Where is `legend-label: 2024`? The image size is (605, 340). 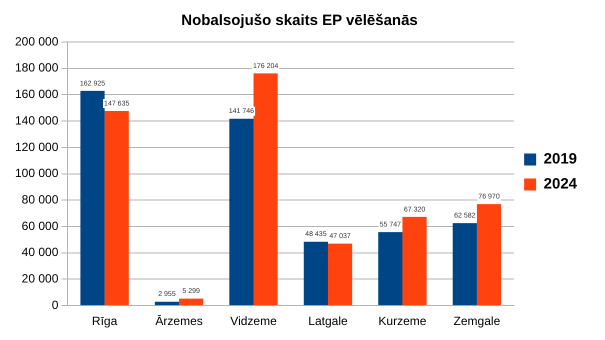
legend-label: 2024 is located at coordinates (561, 184).